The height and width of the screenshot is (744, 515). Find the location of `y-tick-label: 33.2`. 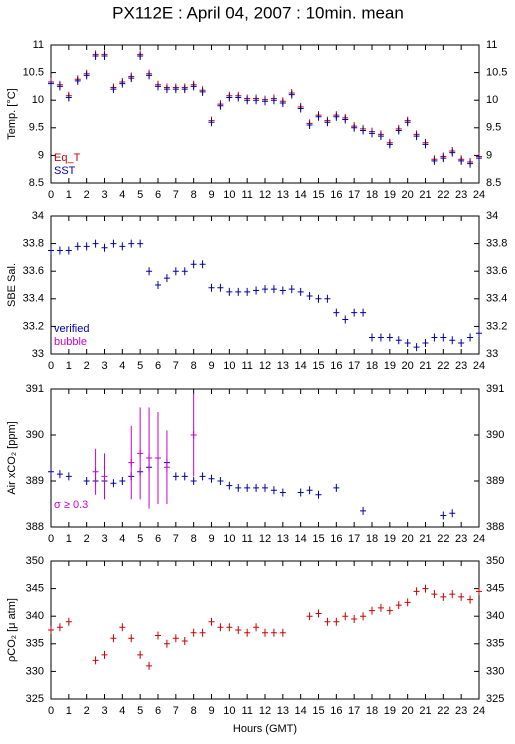

y-tick-label: 33.2 is located at coordinates (496, 326).